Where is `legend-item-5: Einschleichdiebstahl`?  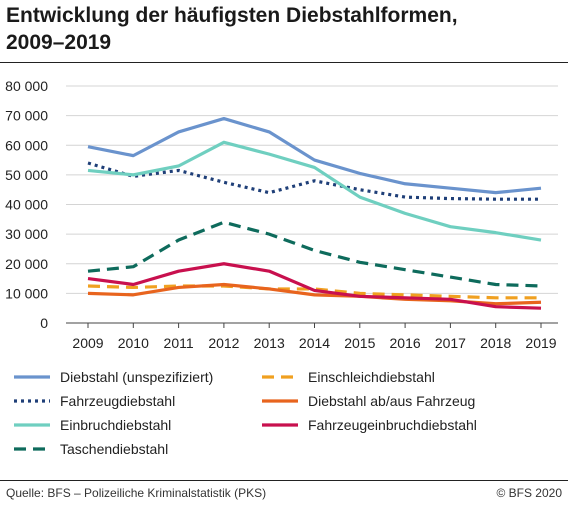 legend-item-5: Einschleichdiebstahl is located at coordinates (348, 377).